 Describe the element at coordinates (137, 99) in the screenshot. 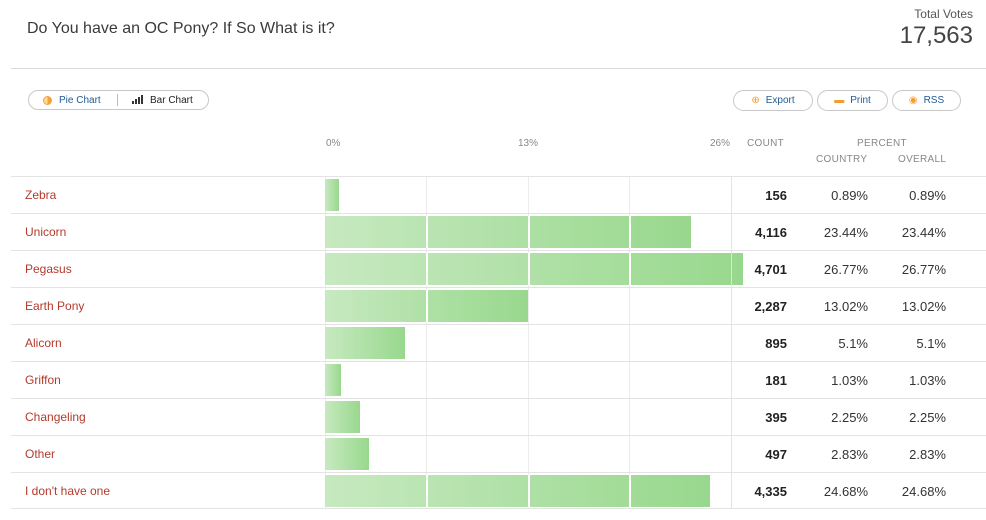

I see `bar-chart-icon` at that location.